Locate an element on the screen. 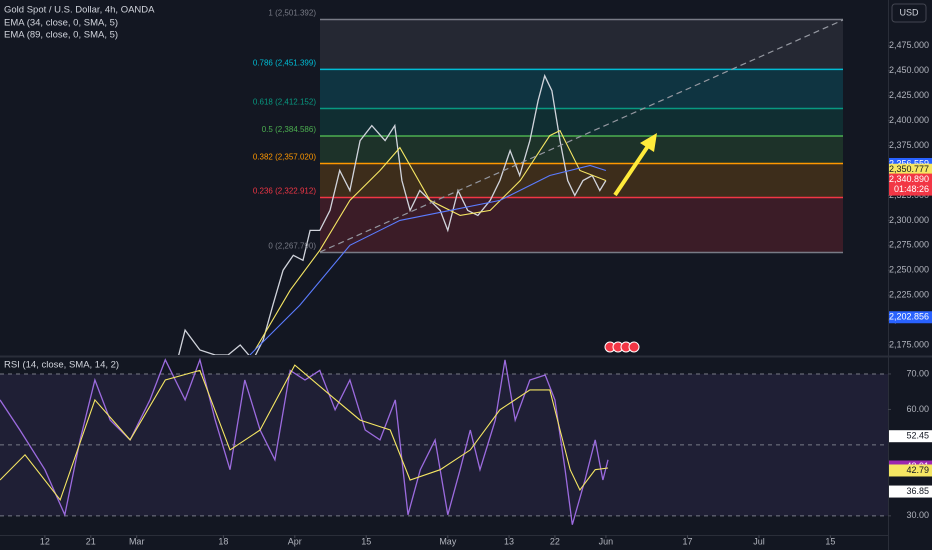  price-badge-label: 2,202.856 is located at coordinates (909, 317).